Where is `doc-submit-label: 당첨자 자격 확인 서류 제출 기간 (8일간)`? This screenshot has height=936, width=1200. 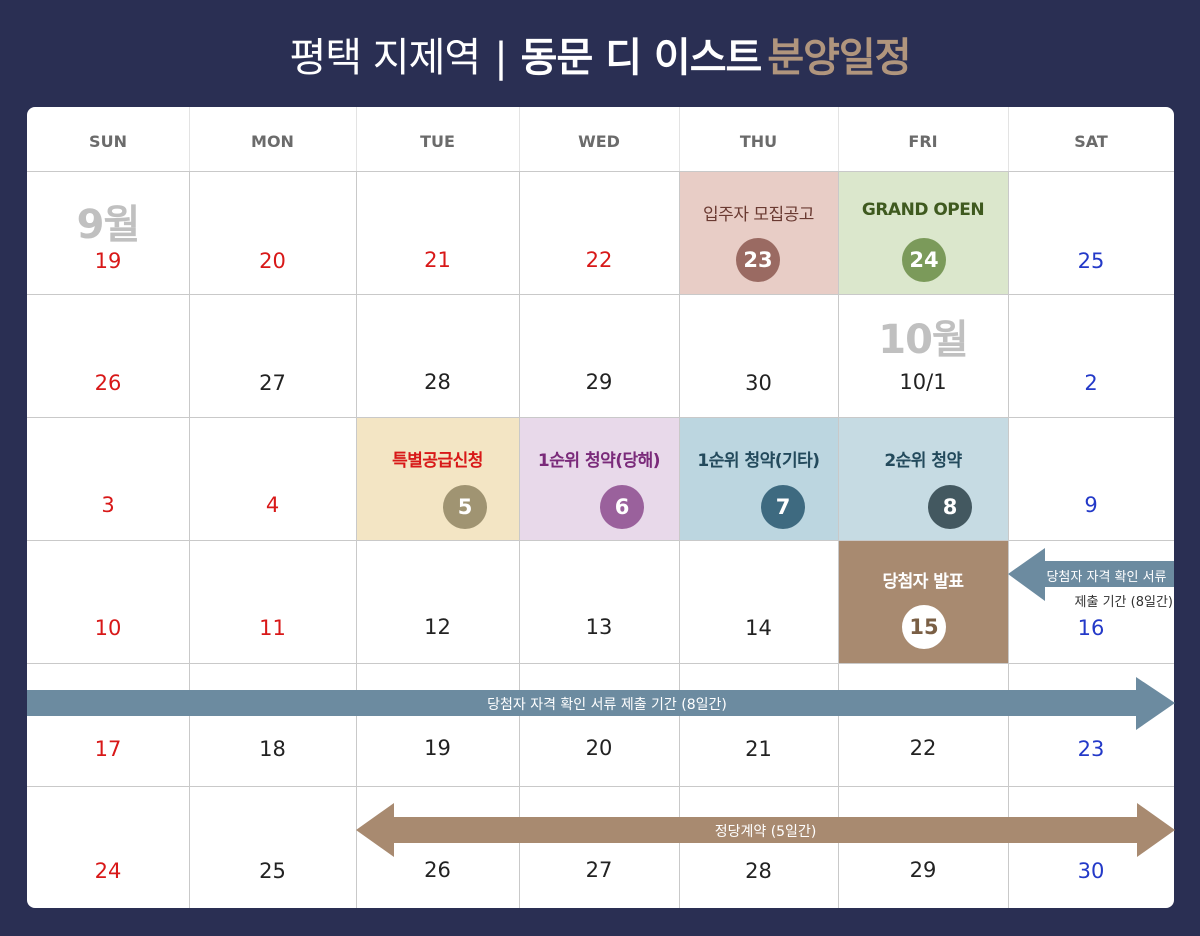
doc-submit-label: 당첨자 자격 확인 서류 제출 기간 (8일간) is located at coordinates (607, 705).